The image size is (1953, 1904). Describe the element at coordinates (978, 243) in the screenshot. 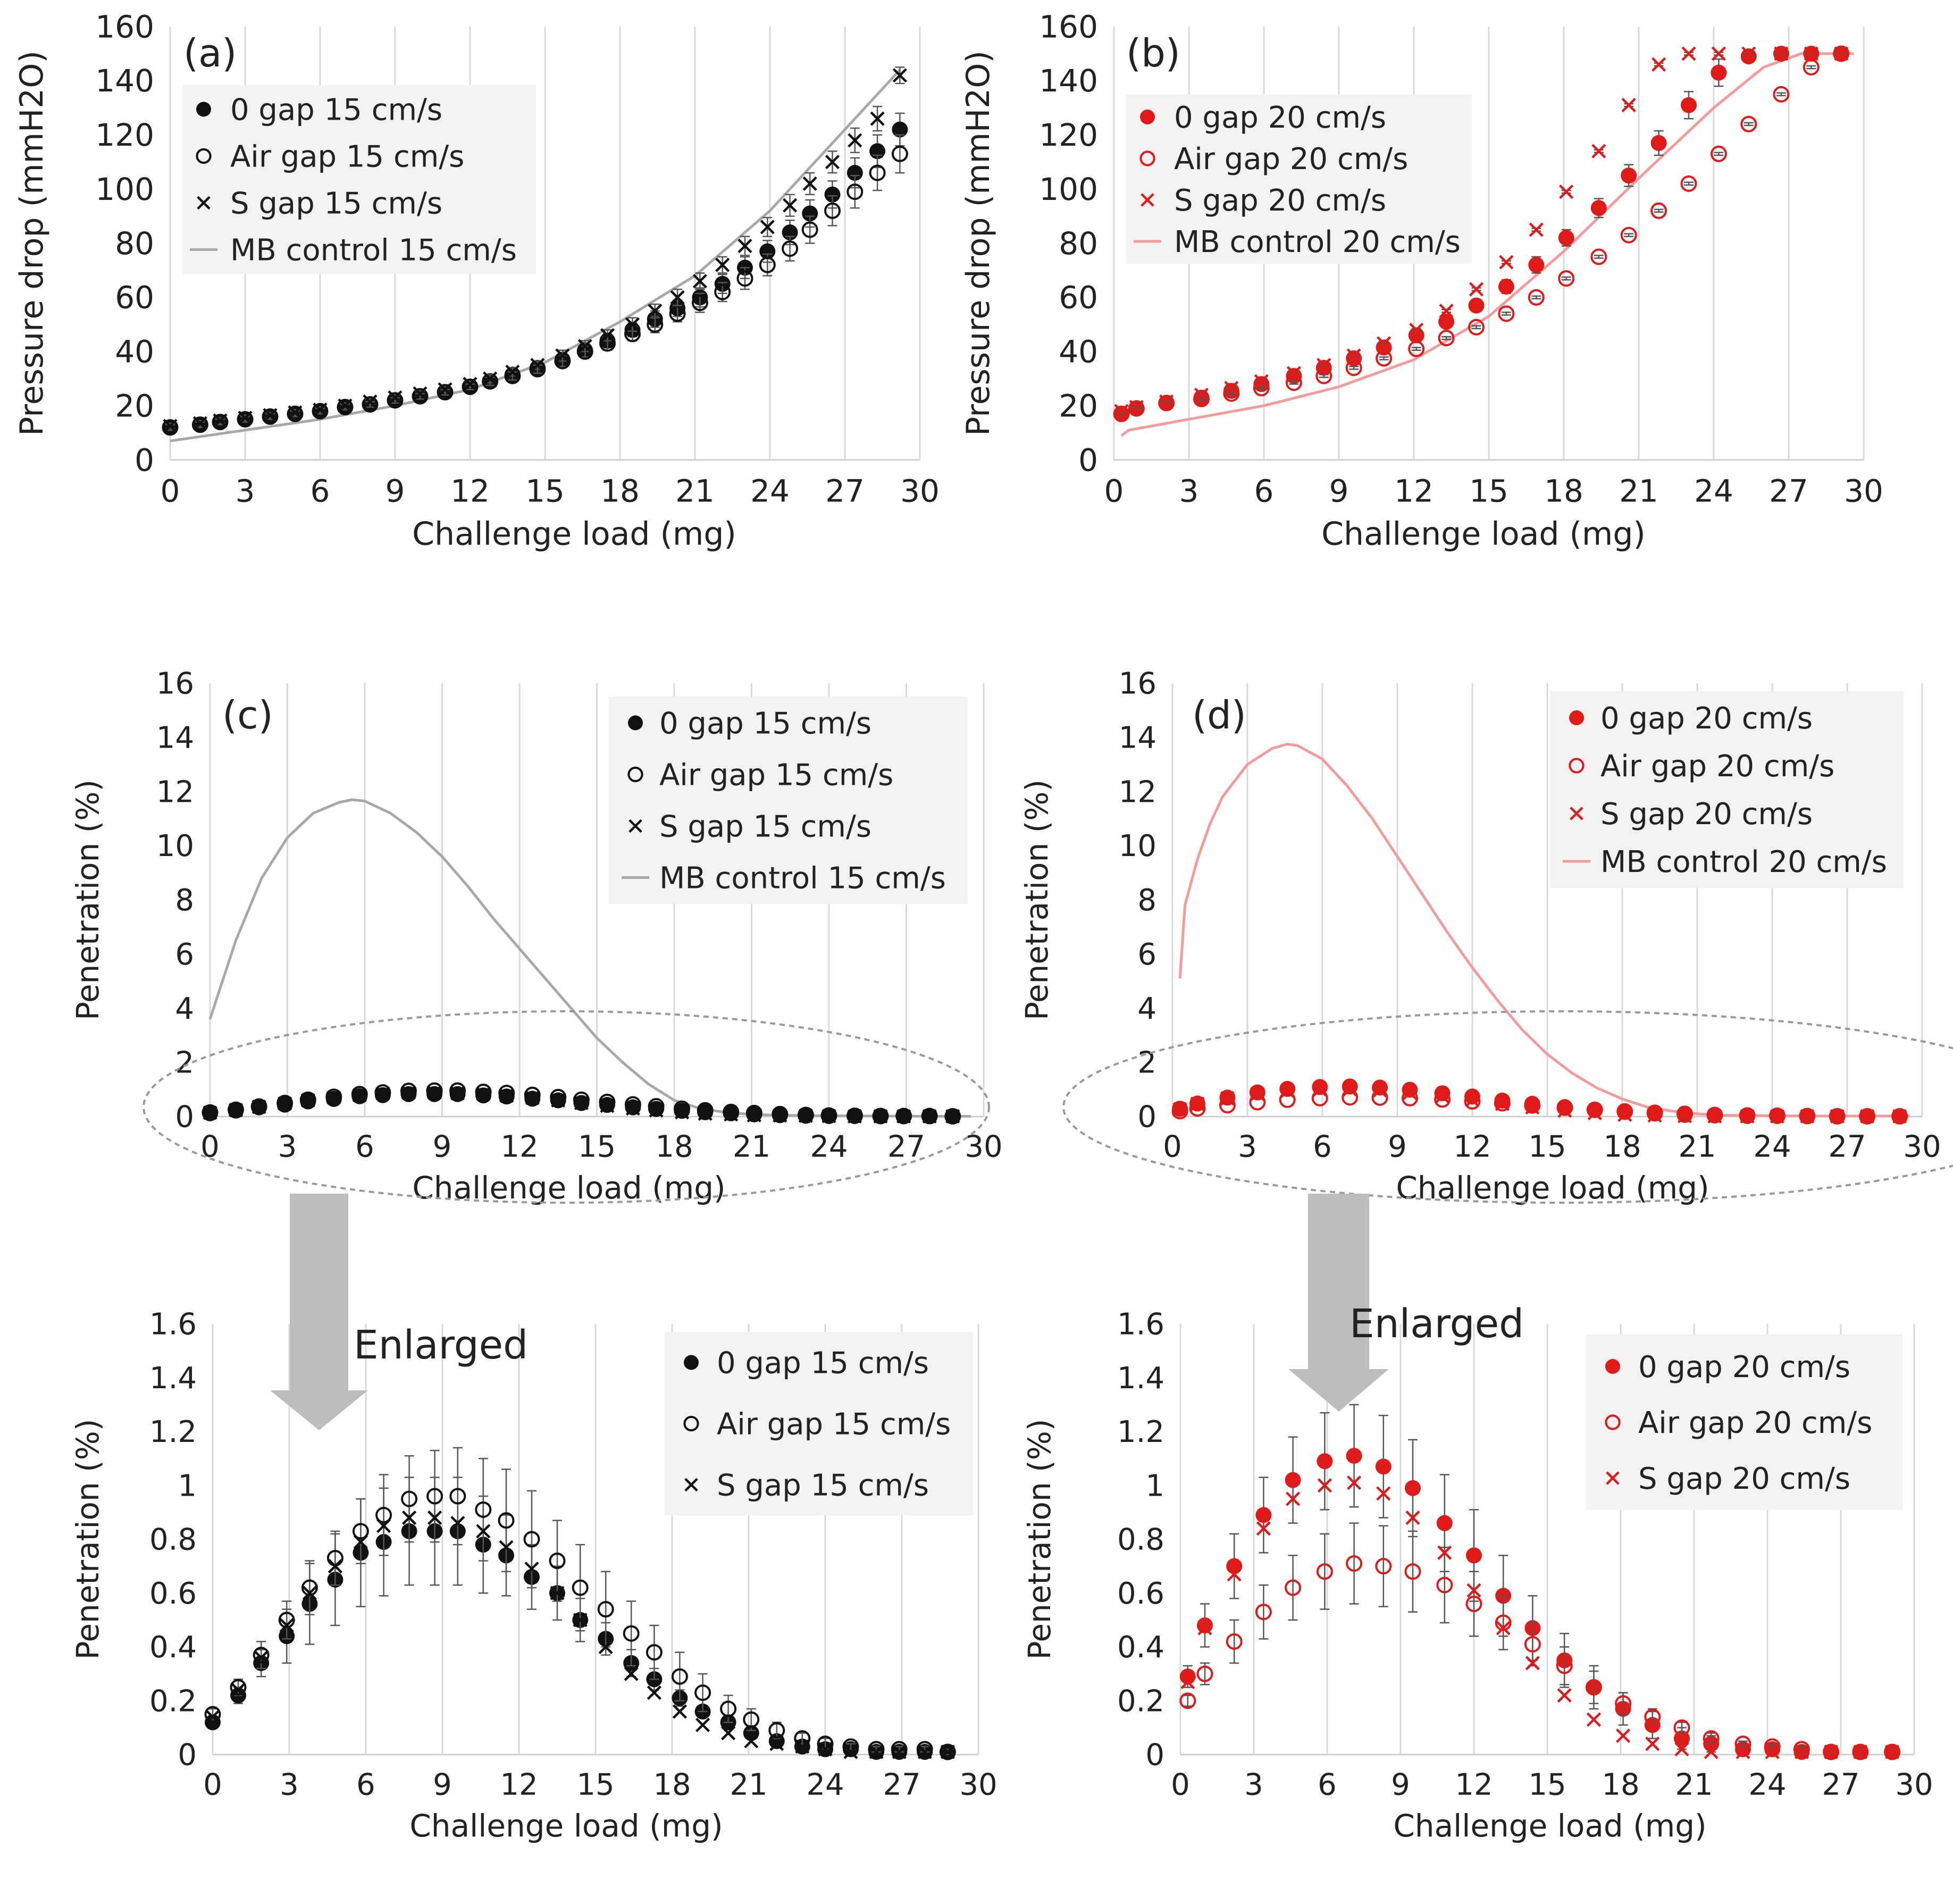

I see `chart-b-y-axis-title: Pressure drop (mmH2O)` at that location.